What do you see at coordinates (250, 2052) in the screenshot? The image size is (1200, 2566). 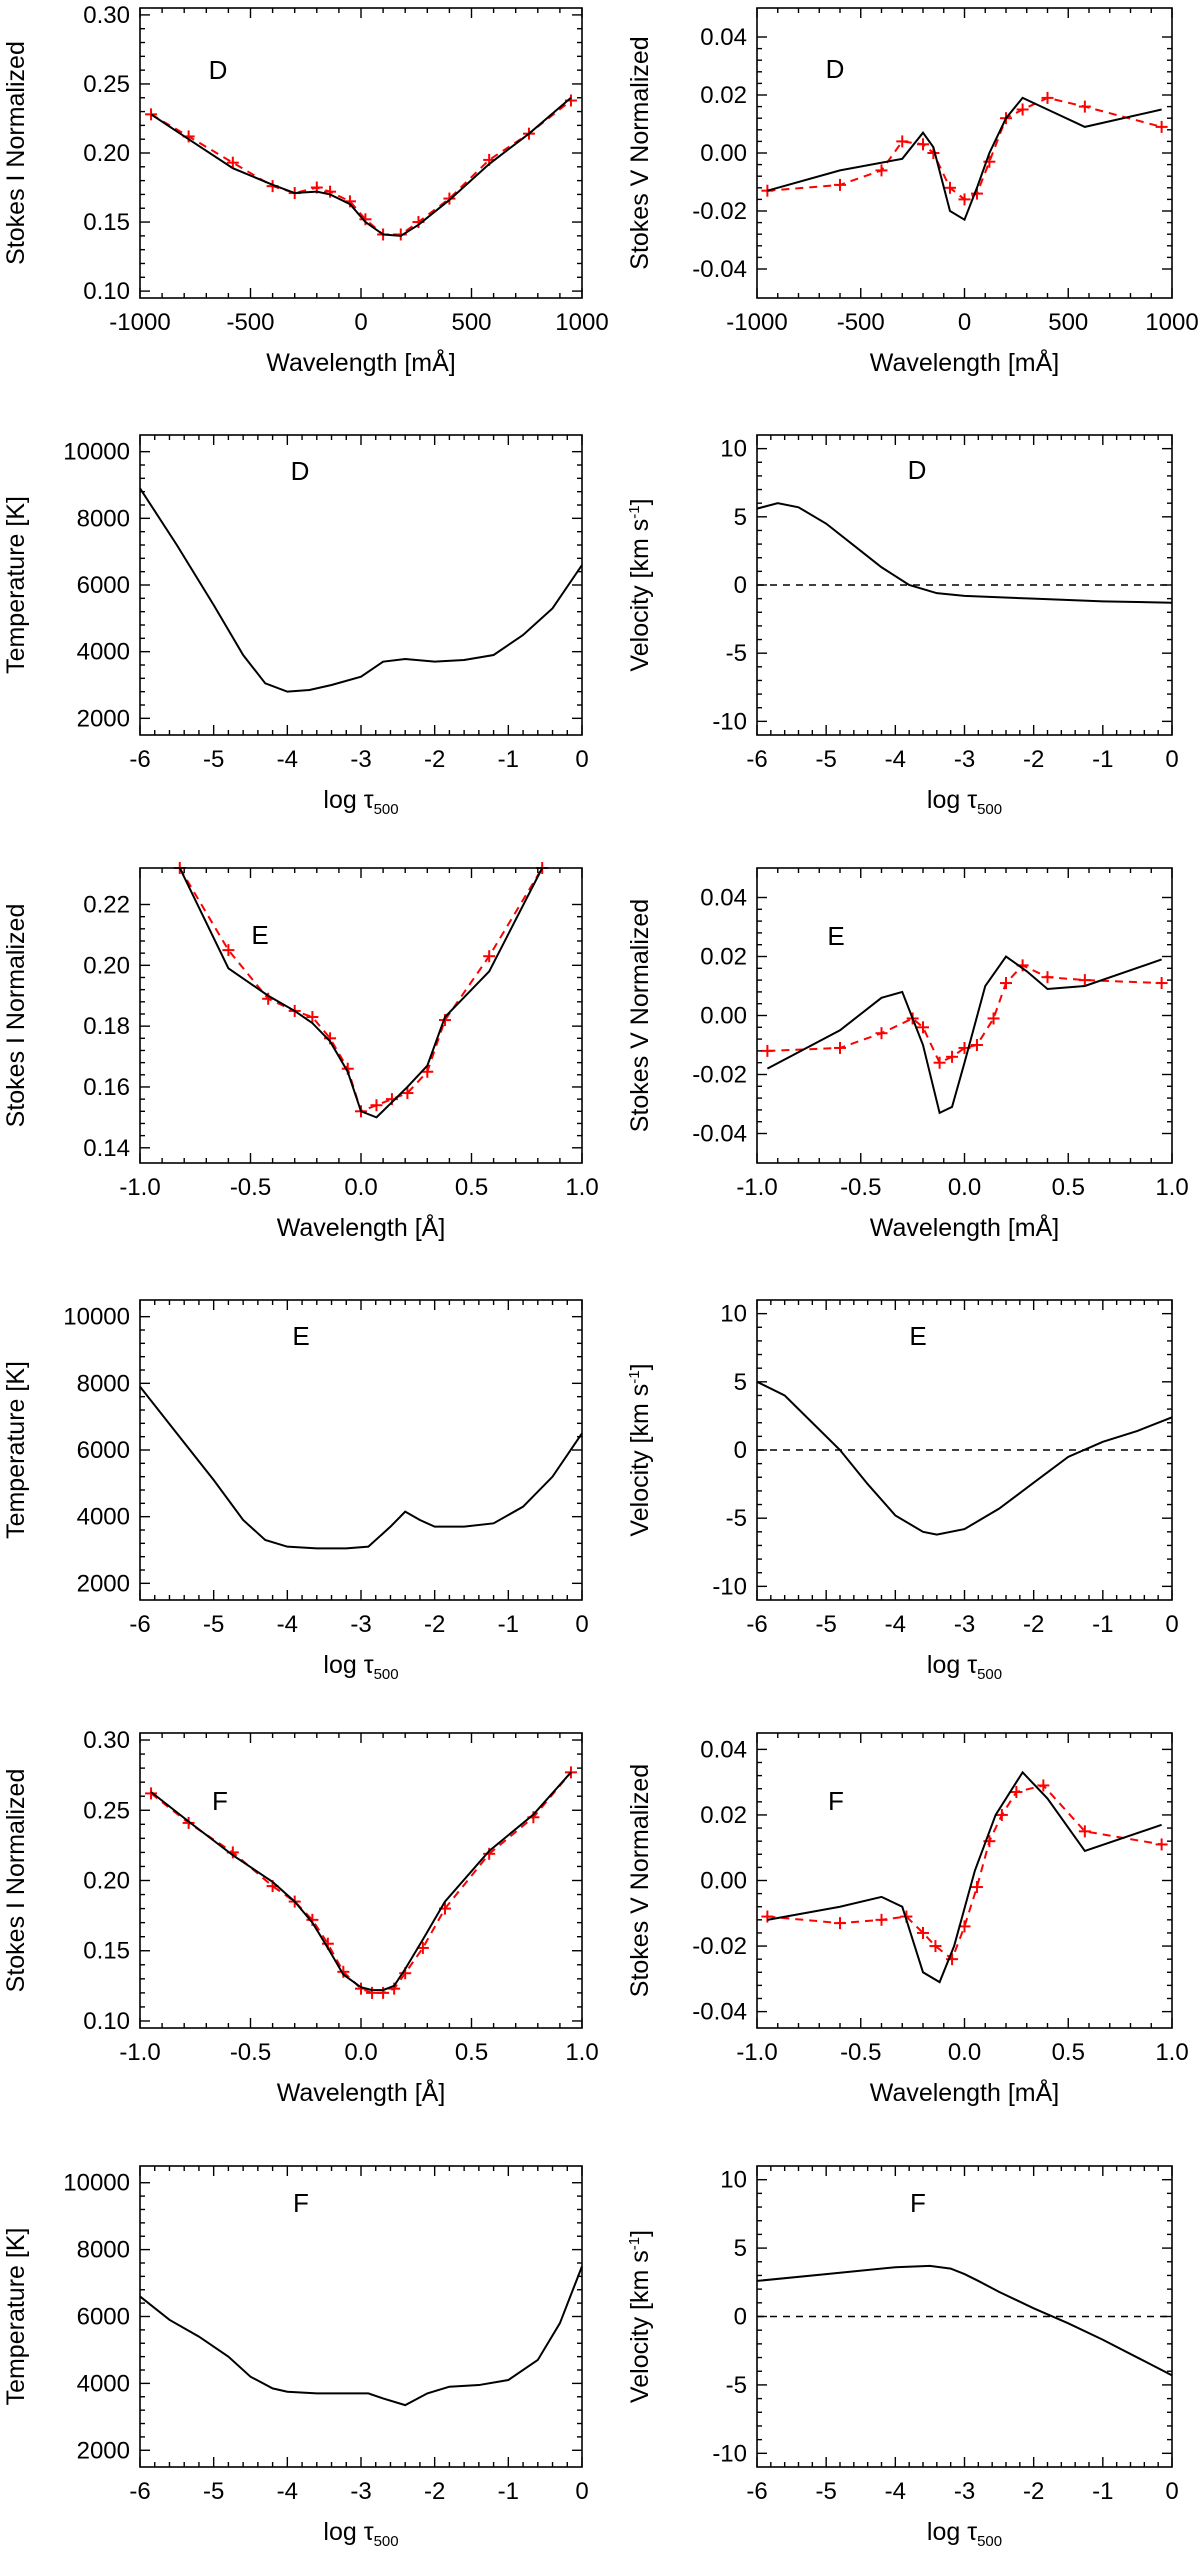 I see `x-tick-label: -0.5` at bounding box center [250, 2052].